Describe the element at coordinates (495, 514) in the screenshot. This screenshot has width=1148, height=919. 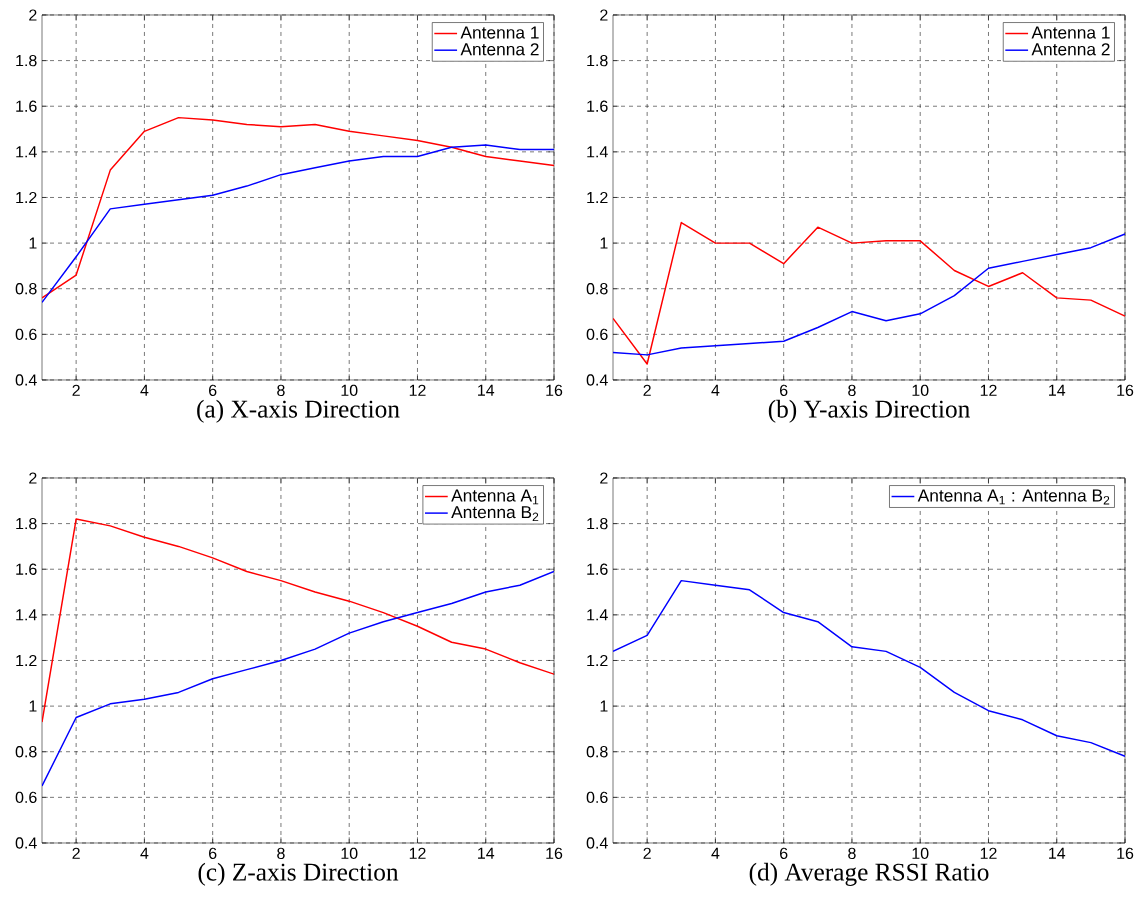
I see `legend-label: Antenna B$_{2}$` at that location.